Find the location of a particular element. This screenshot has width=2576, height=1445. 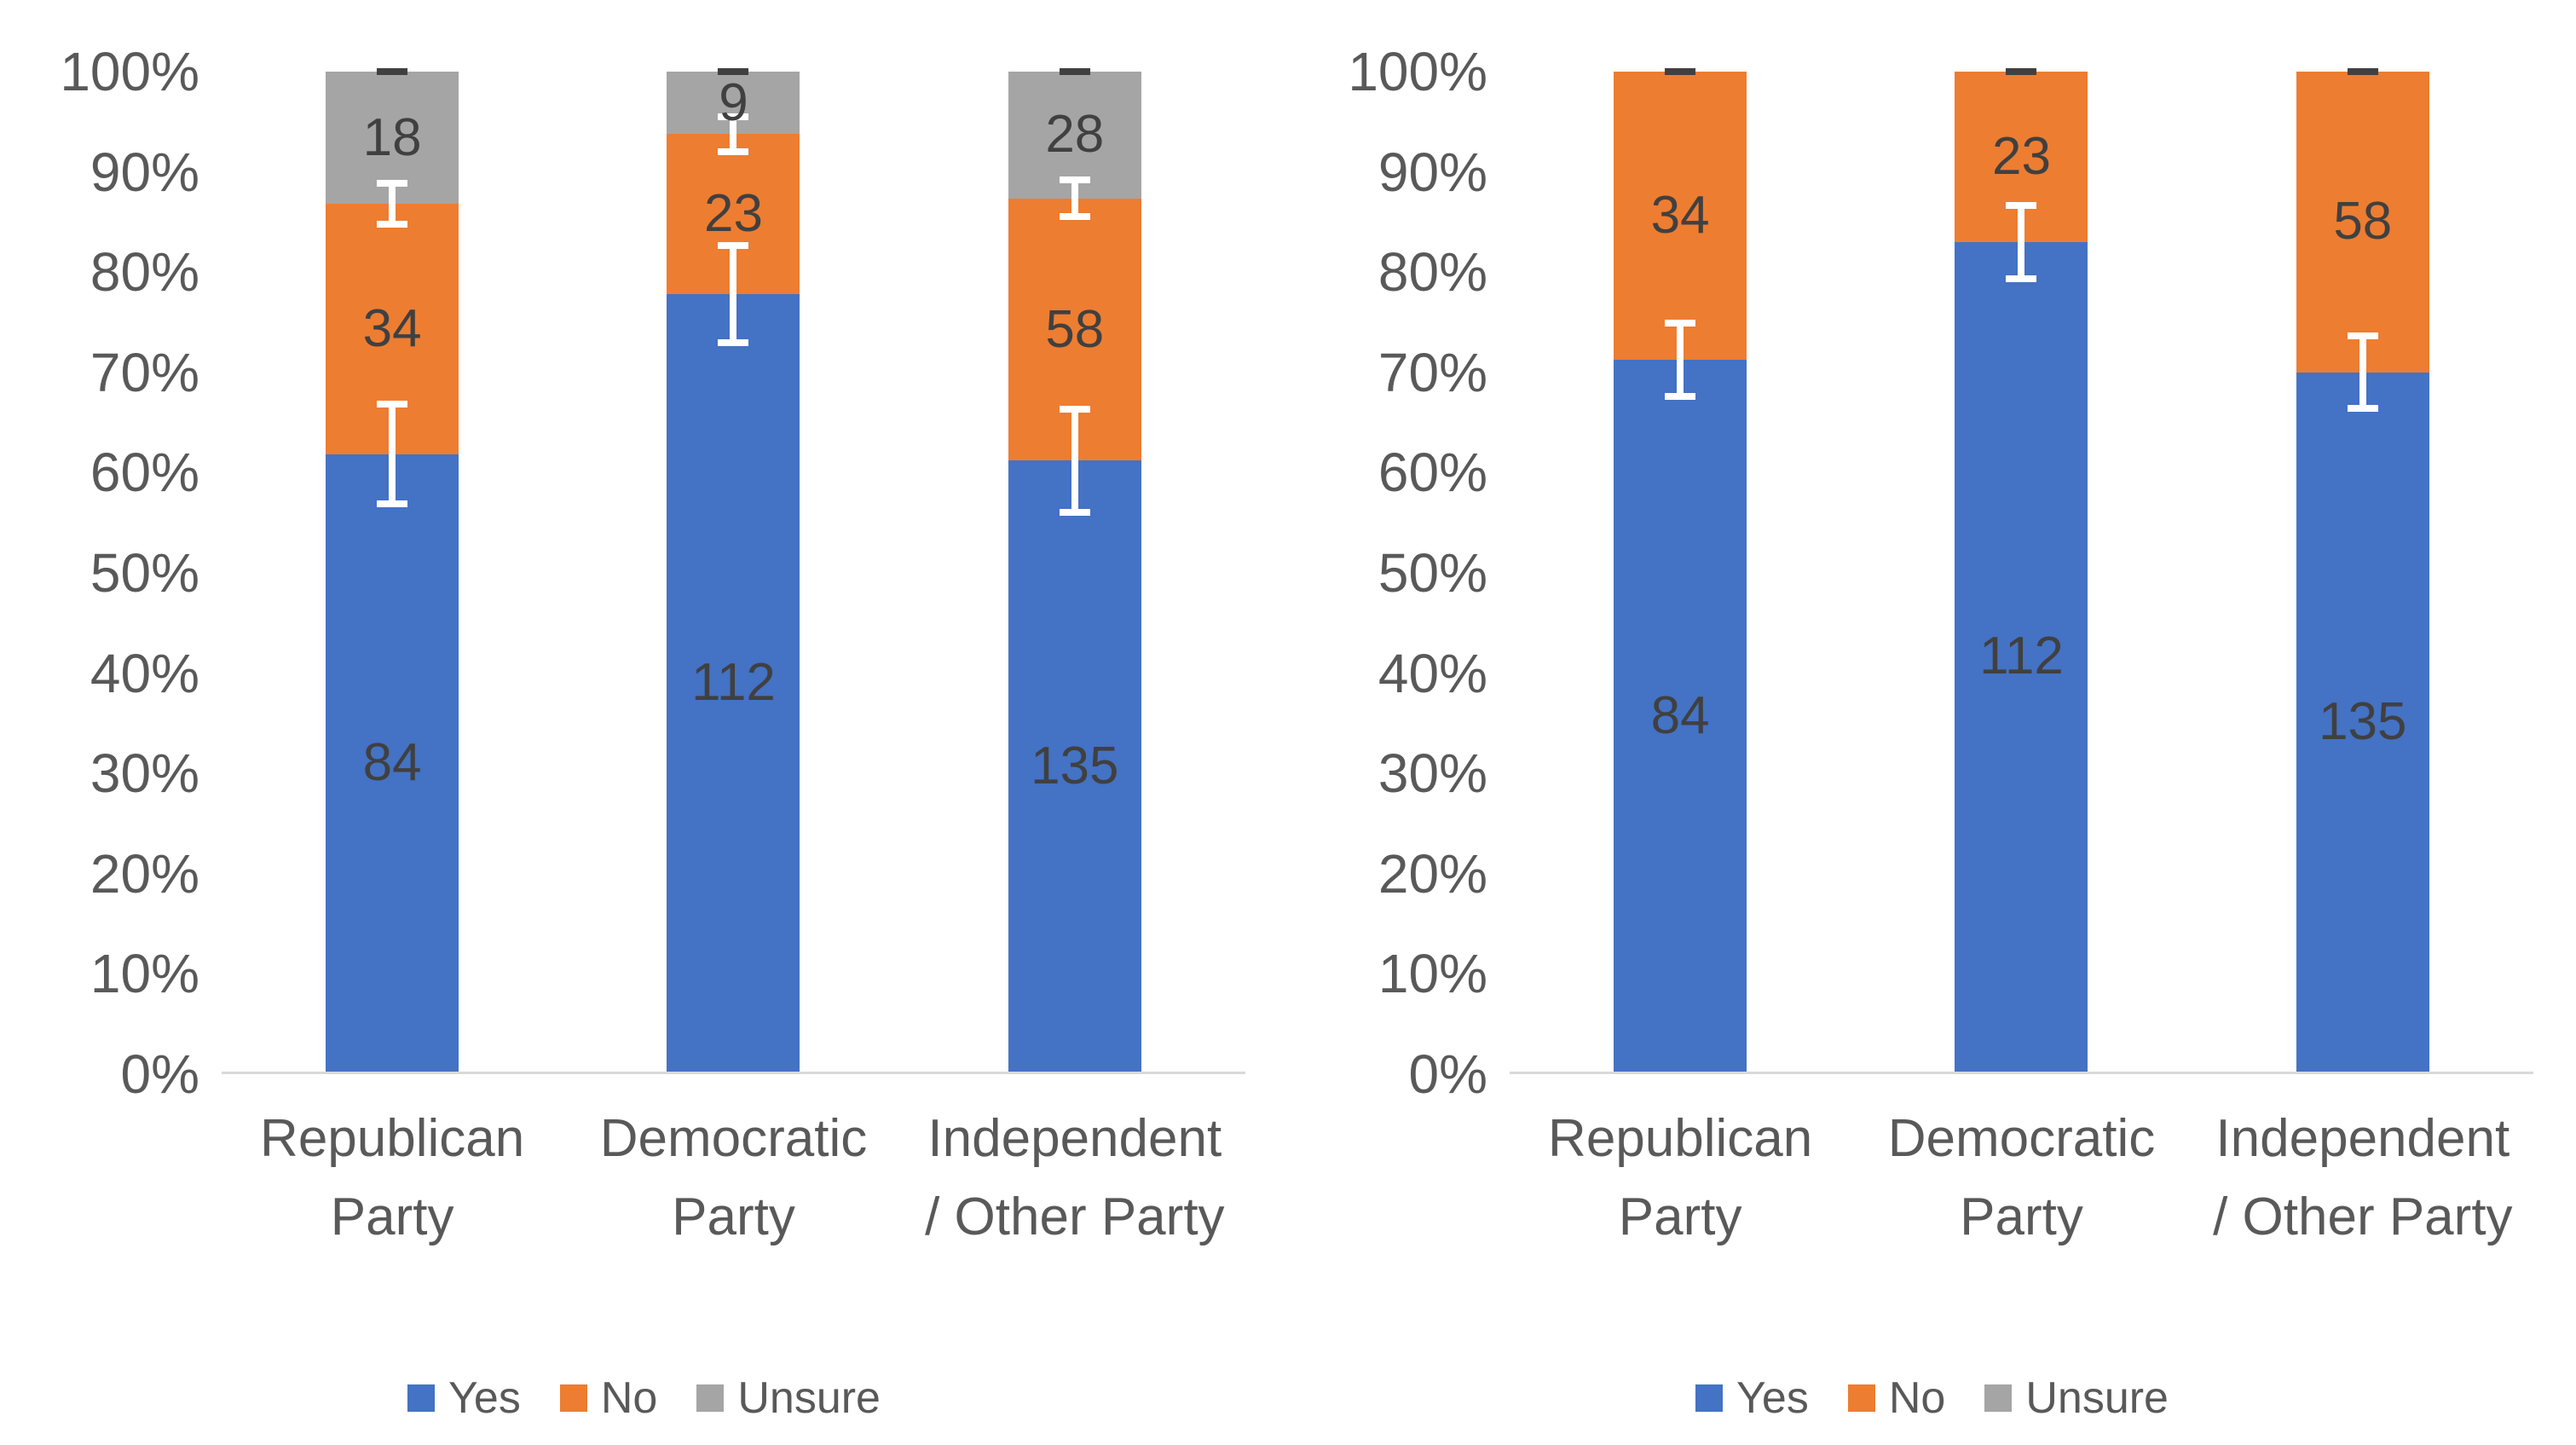

y-tick-label: 90% is located at coordinates (1432, 172).